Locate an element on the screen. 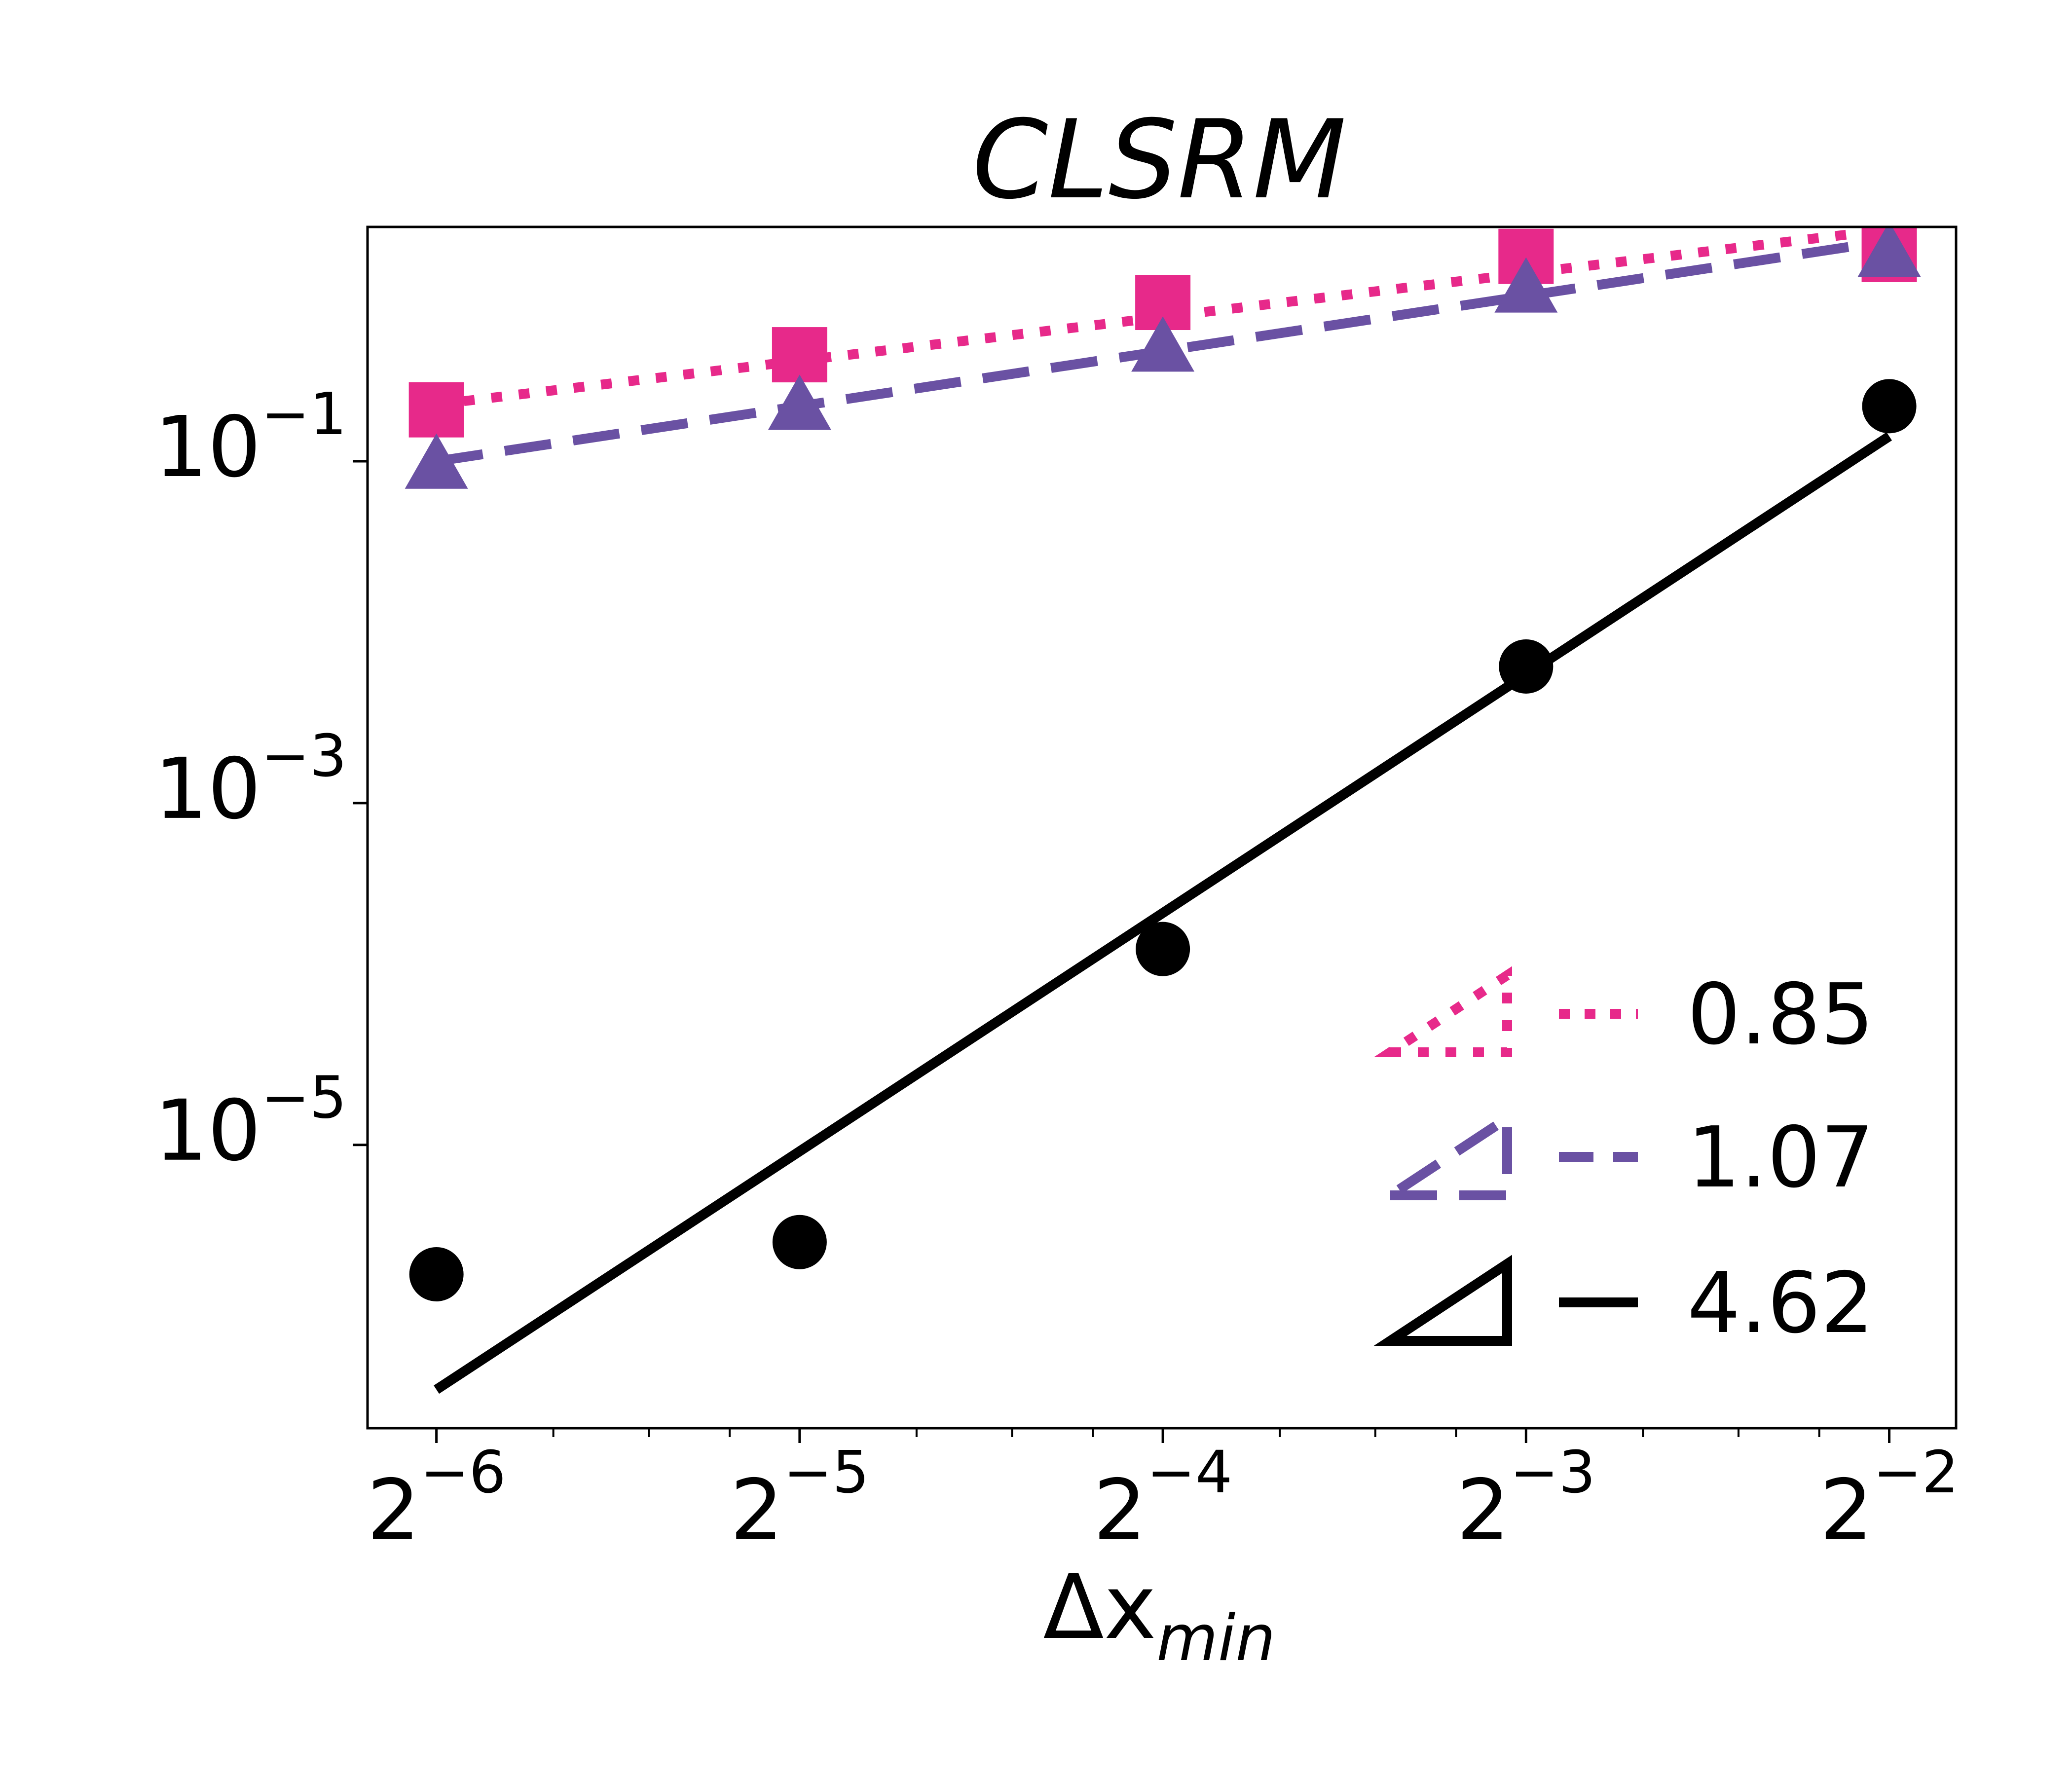 This screenshot has width=2072, height=1776. x-tick-base-4: 2 is located at coordinates (1483, 1511).